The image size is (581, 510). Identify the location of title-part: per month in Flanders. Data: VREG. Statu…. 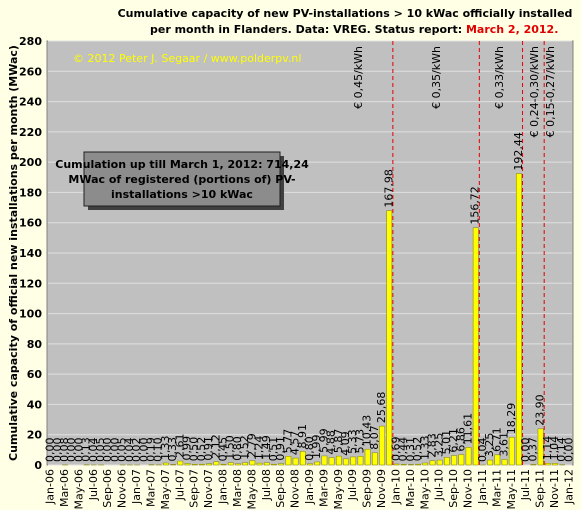
(308, 29).